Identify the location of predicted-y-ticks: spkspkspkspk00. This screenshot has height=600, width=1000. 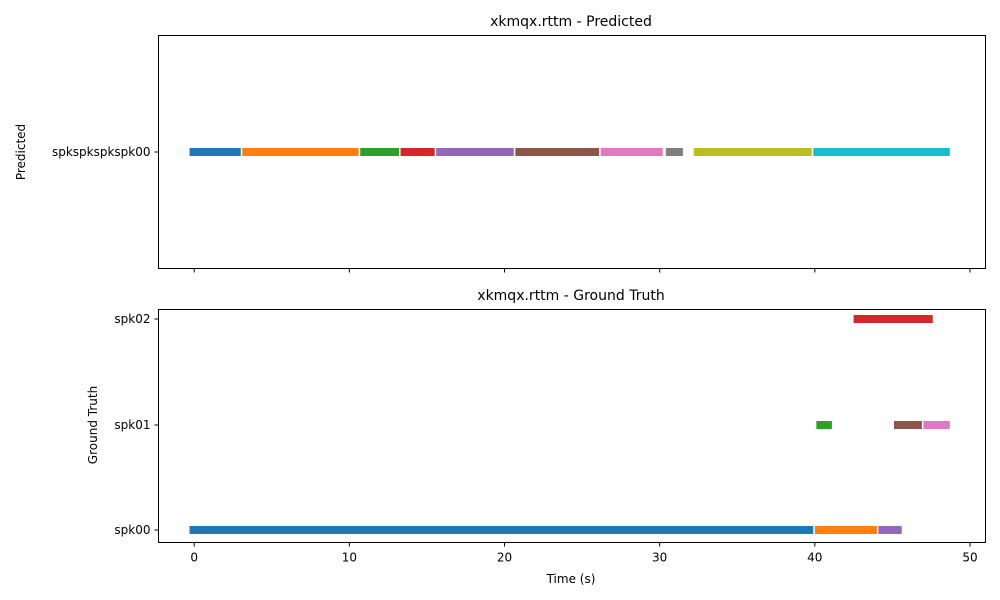
(105, 152).